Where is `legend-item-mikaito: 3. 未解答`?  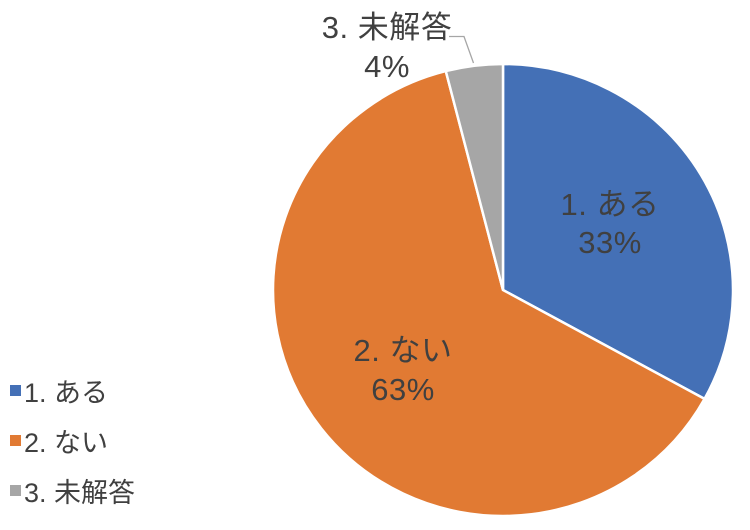 legend-item-mikaito: 3. 未解答 is located at coordinates (73, 490).